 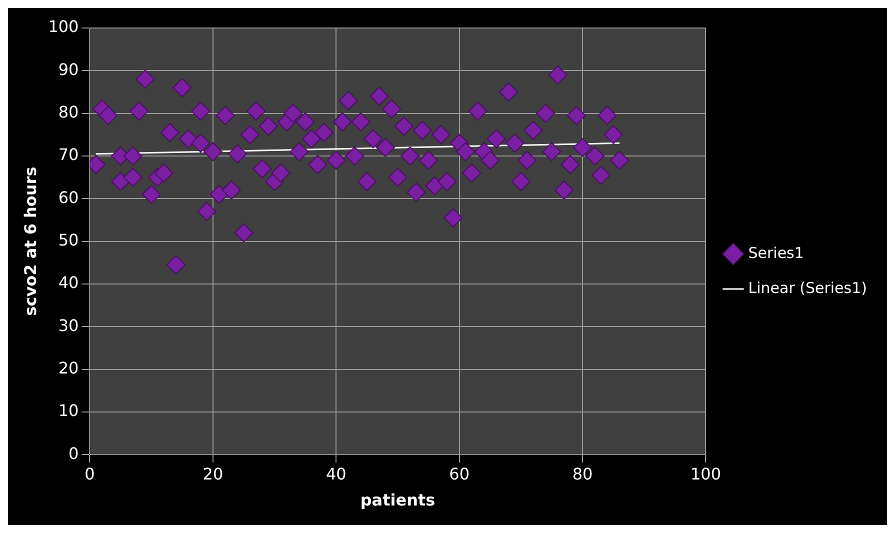 What do you see at coordinates (68, 112) in the screenshot?
I see `y-tick-label: 80` at bounding box center [68, 112].